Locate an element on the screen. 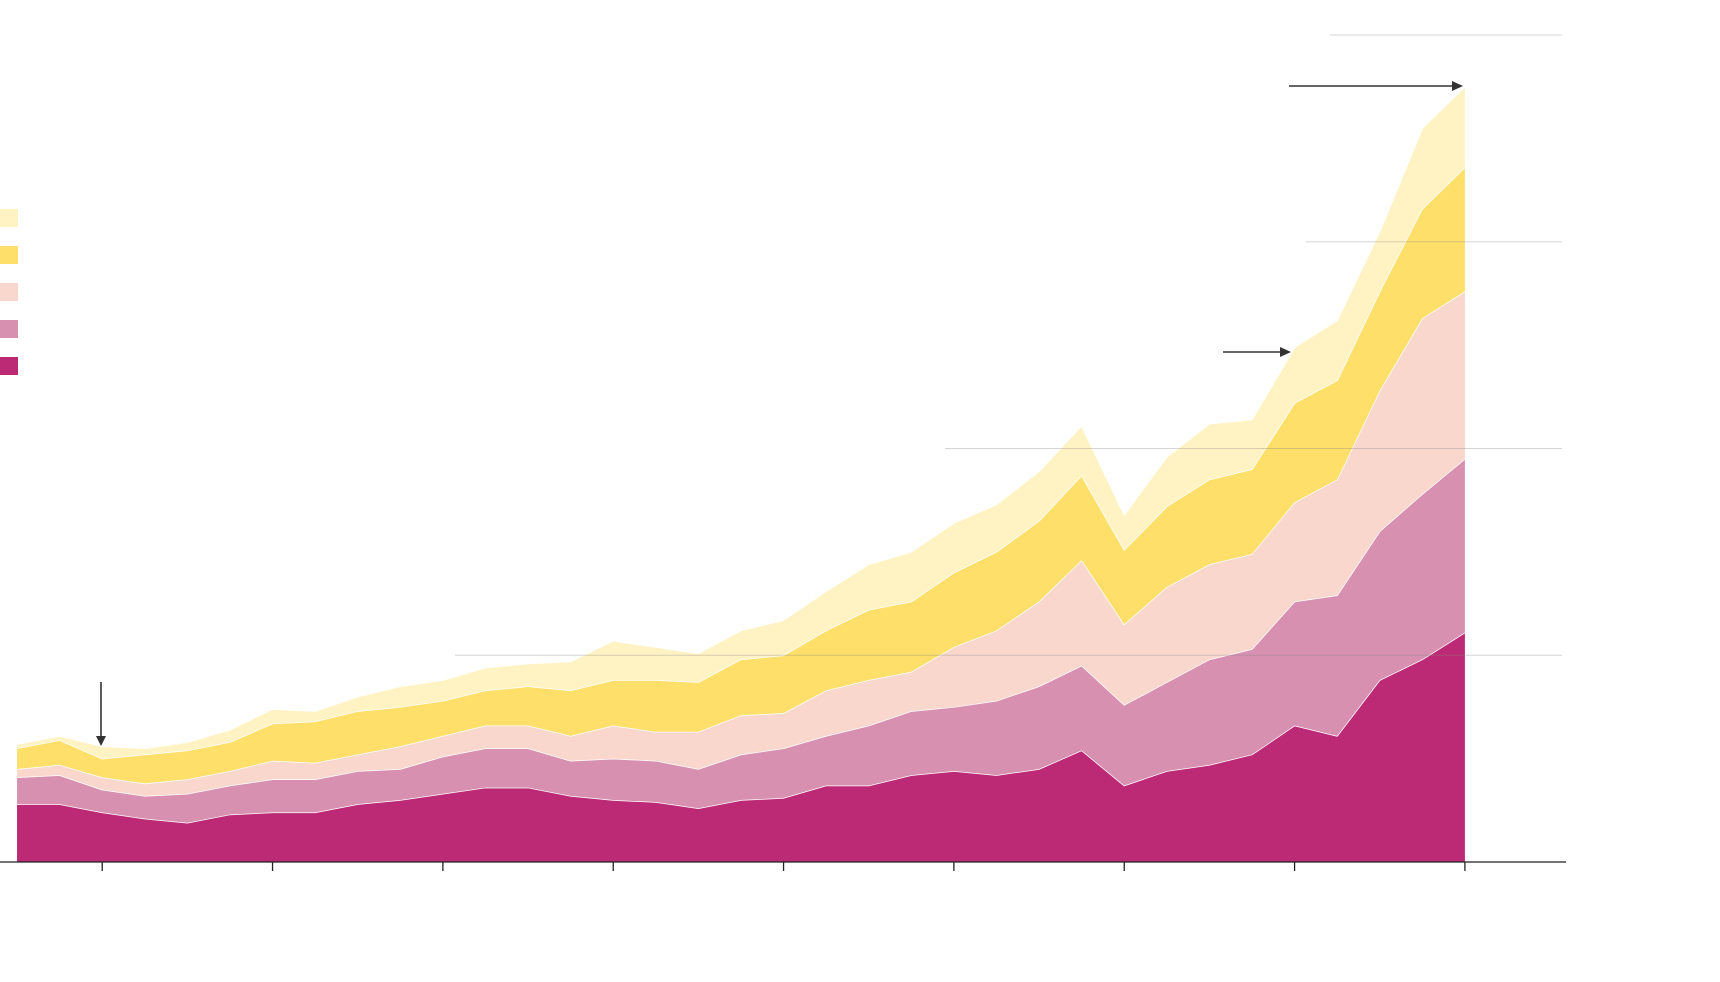  legend is located at coordinates (9, 292).